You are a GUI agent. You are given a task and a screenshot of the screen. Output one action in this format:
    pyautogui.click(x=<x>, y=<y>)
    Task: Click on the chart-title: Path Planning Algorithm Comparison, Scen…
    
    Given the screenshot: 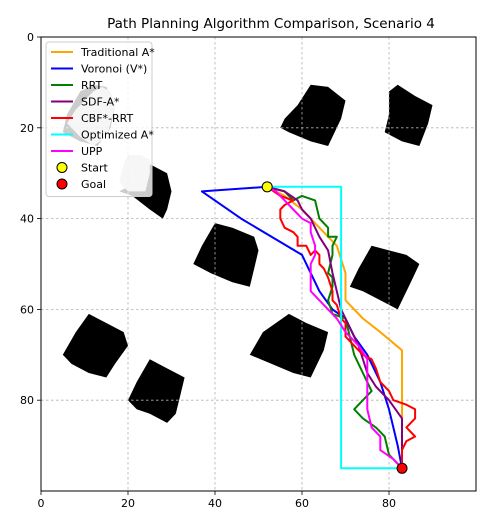 What is the action you would take?
    pyautogui.click(x=271, y=24)
    